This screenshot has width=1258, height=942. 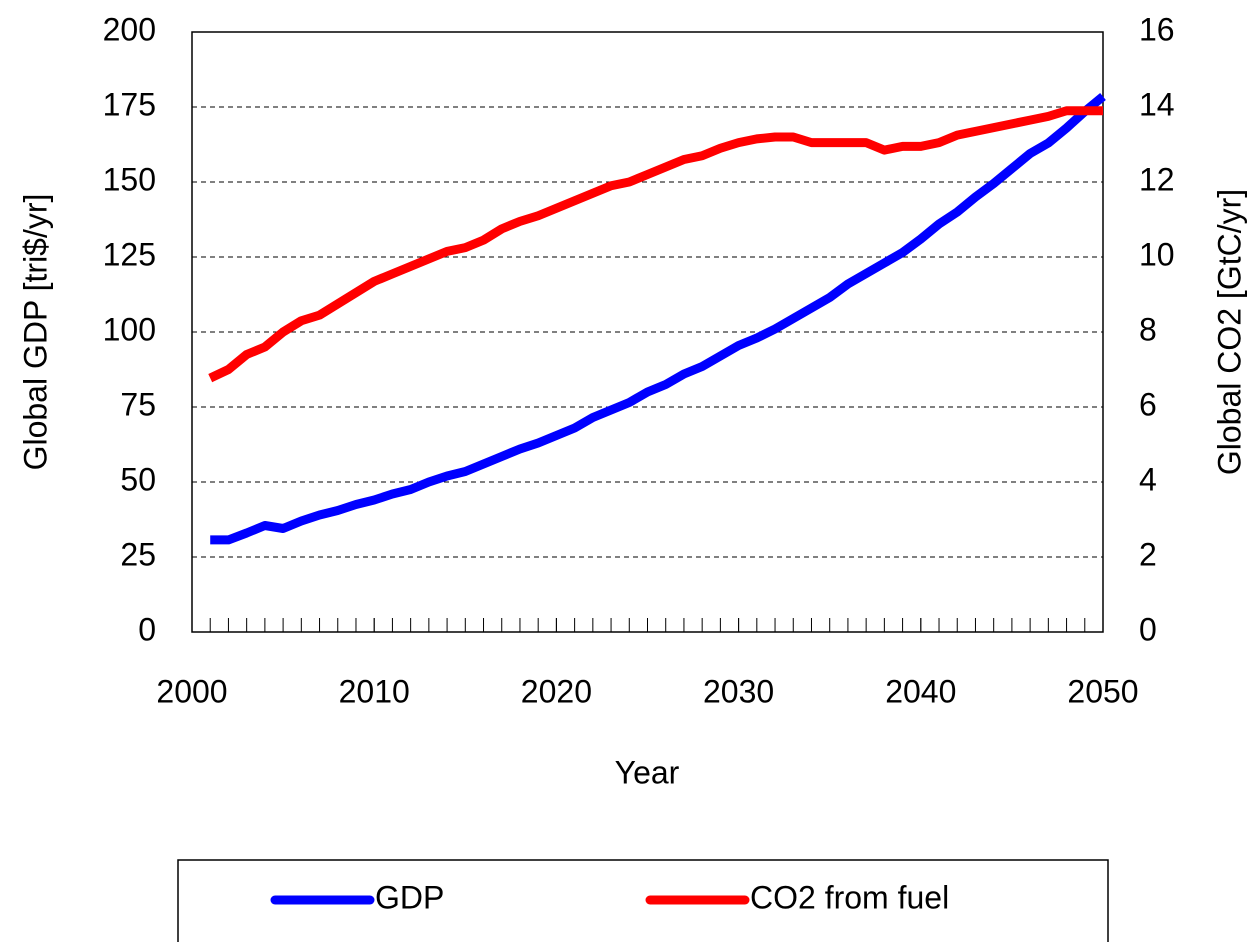 I want to click on y2-tick-label: 6, so click(x=1148, y=404).